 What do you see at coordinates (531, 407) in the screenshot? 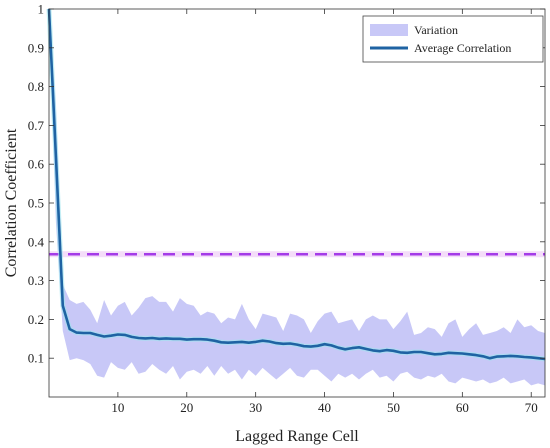
I see `x-tick-label: 70` at bounding box center [531, 407].